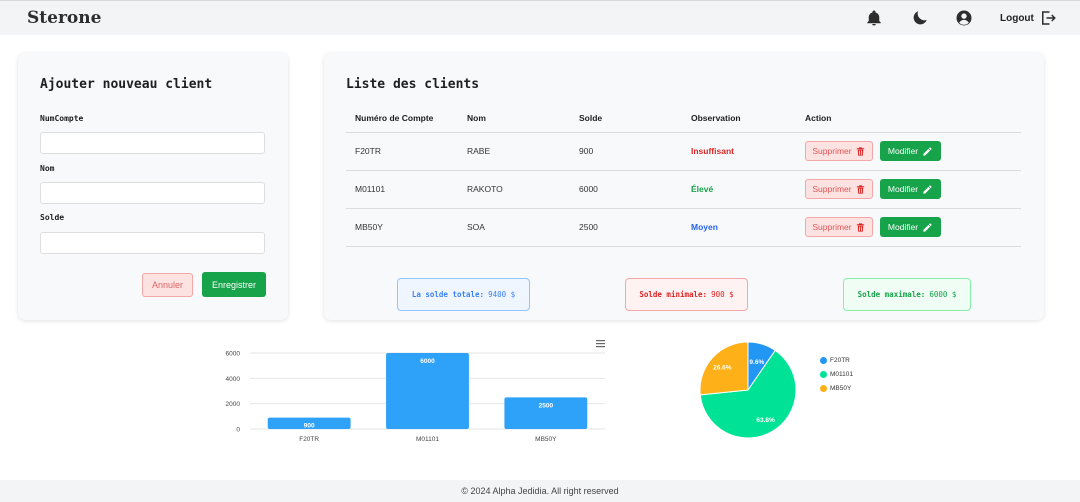 The height and width of the screenshot is (502, 1080). I want to click on balance-pie-chart: 9.6% 63.8% 26.6%, so click(748, 390).